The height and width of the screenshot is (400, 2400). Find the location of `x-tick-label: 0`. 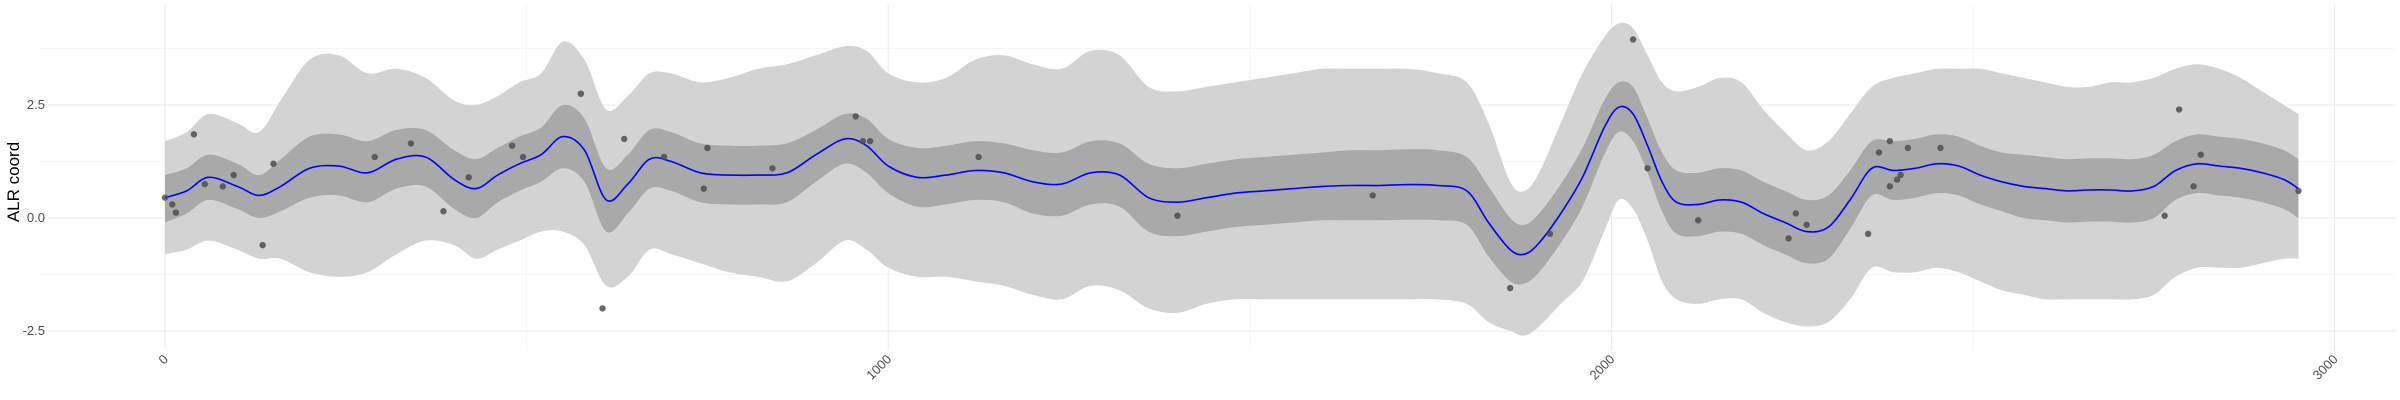

x-tick-label: 0 is located at coordinates (163, 360).